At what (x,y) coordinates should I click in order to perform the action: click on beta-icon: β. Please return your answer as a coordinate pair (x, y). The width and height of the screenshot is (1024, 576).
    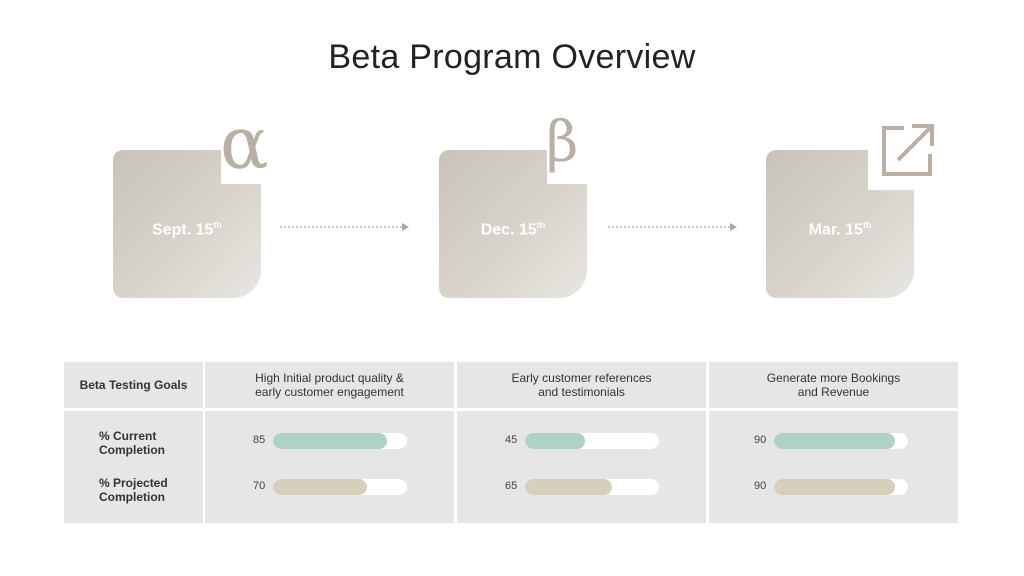
    Looking at the image, I should click on (562, 142).